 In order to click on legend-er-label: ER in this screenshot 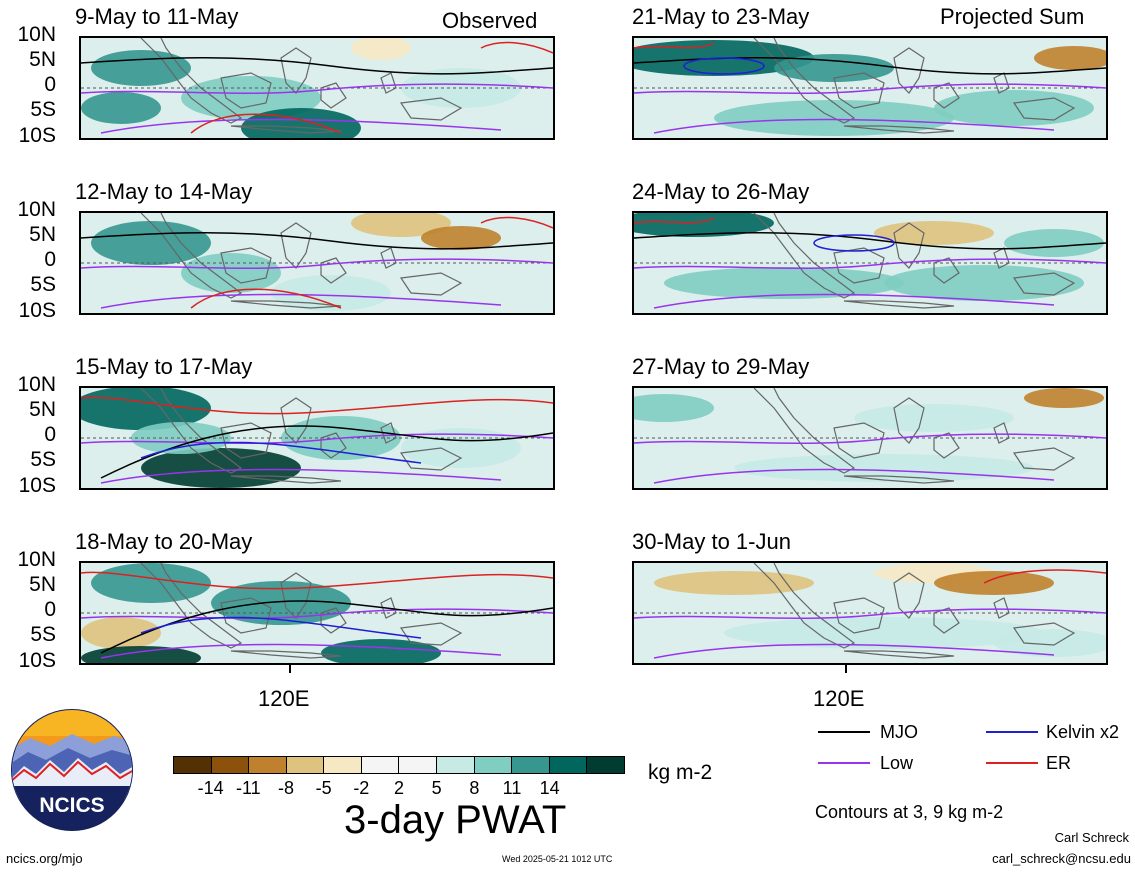, I will do `click(1059, 763)`.